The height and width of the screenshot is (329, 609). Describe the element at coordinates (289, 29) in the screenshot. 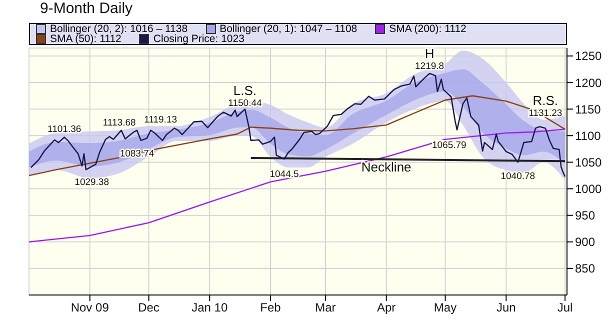

I see `legend-label: Bollinger (20, 1): 1047 – 1108` at that location.